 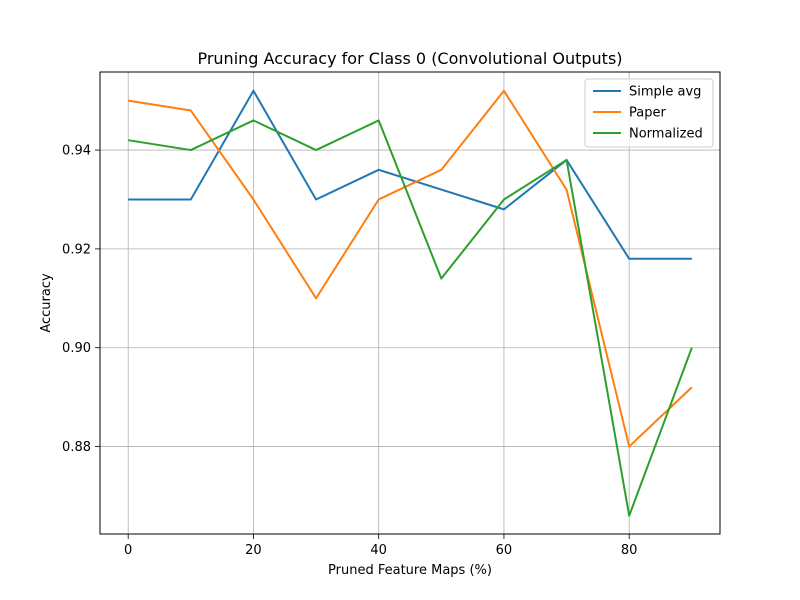 I want to click on x-tick-label: 60, so click(x=504, y=550).